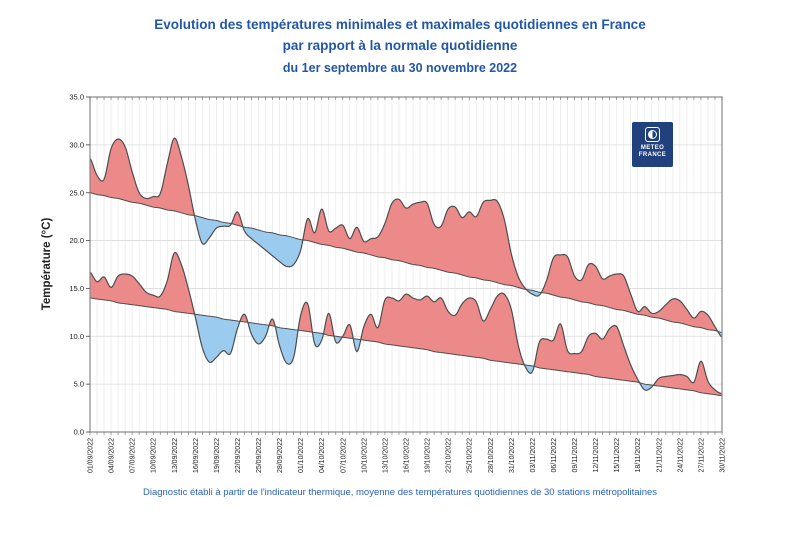  I want to click on x-tick-label: 22/10/2022, so click(449, 455).